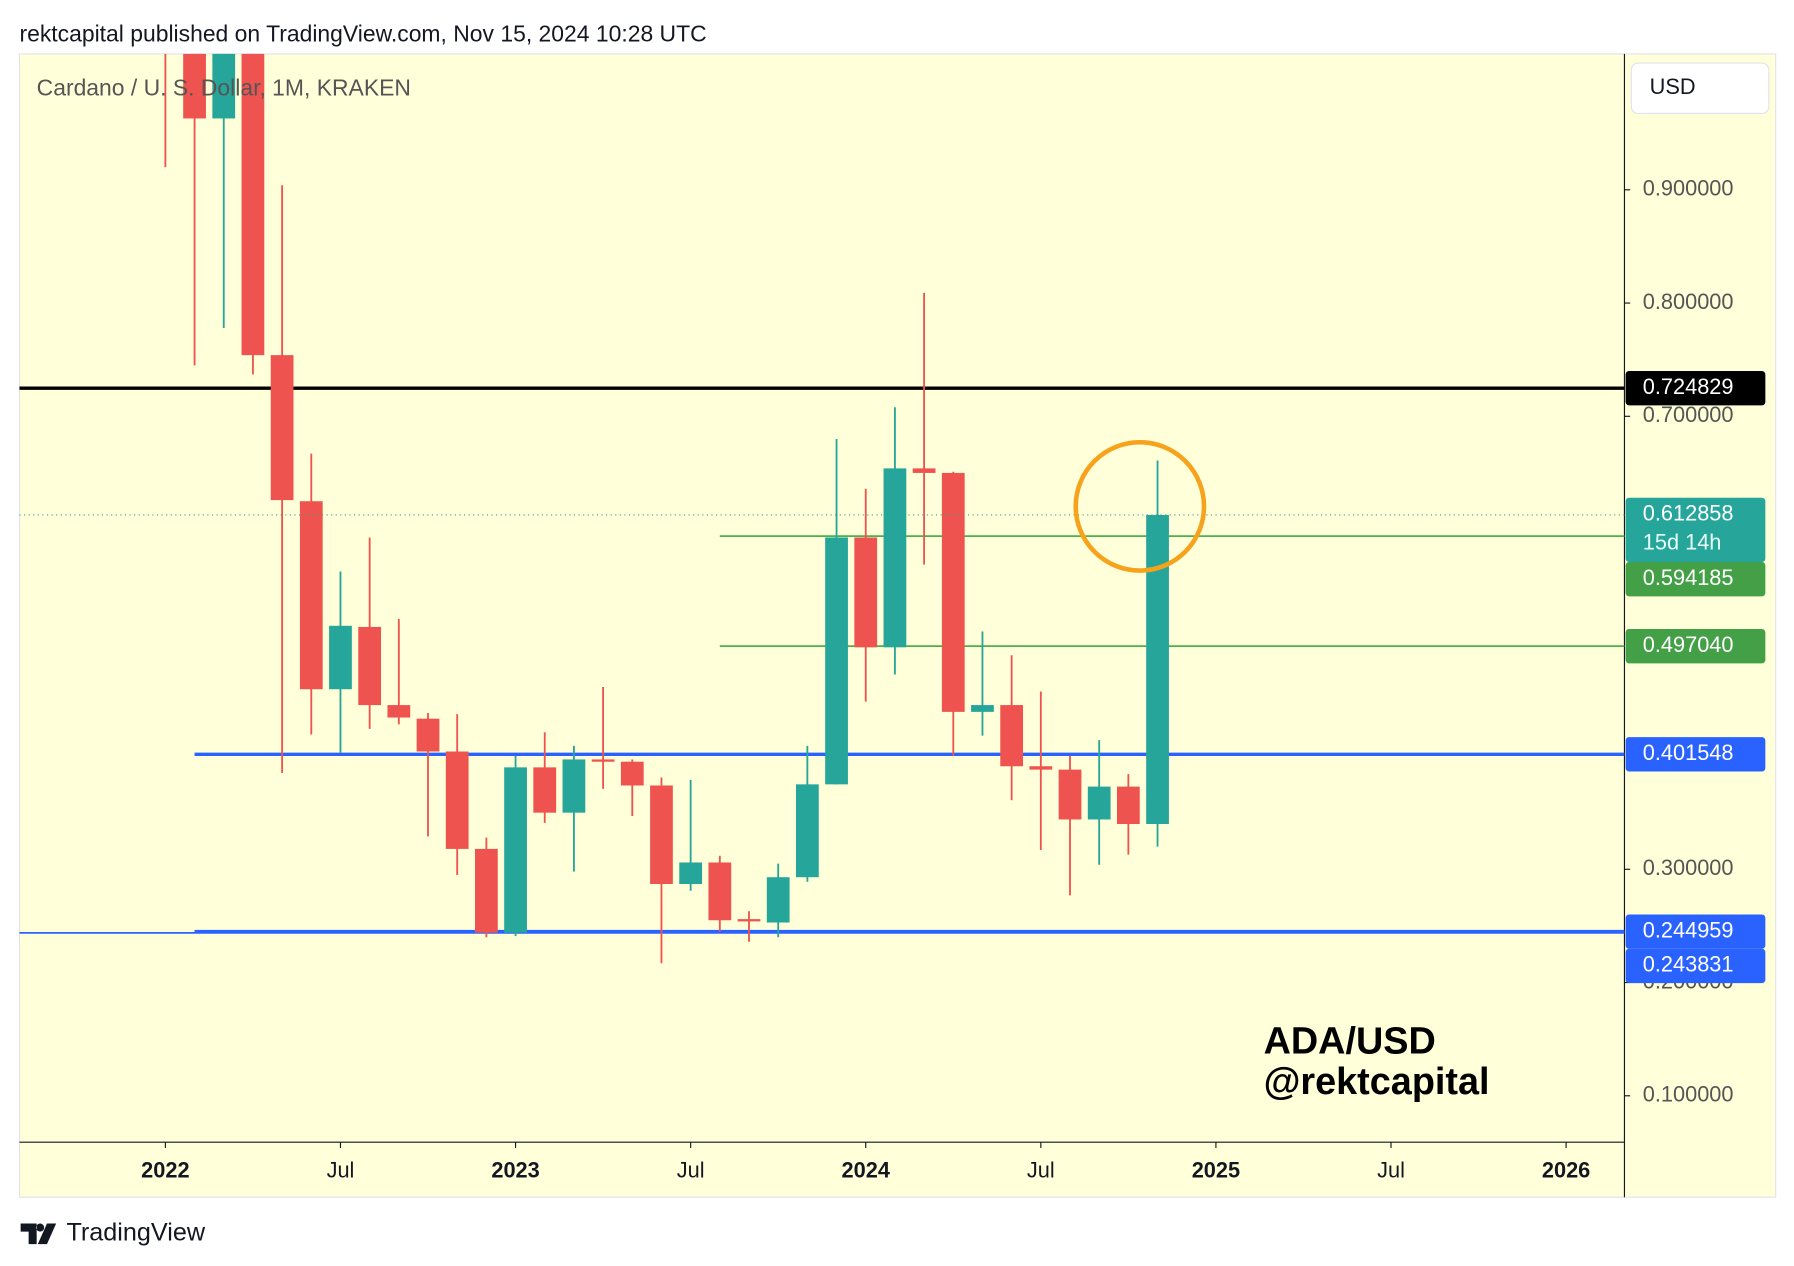 The width and height of the screenshot is (1794, 1266). I want to click on x-tick-label: 2024, so click(866, 1170).